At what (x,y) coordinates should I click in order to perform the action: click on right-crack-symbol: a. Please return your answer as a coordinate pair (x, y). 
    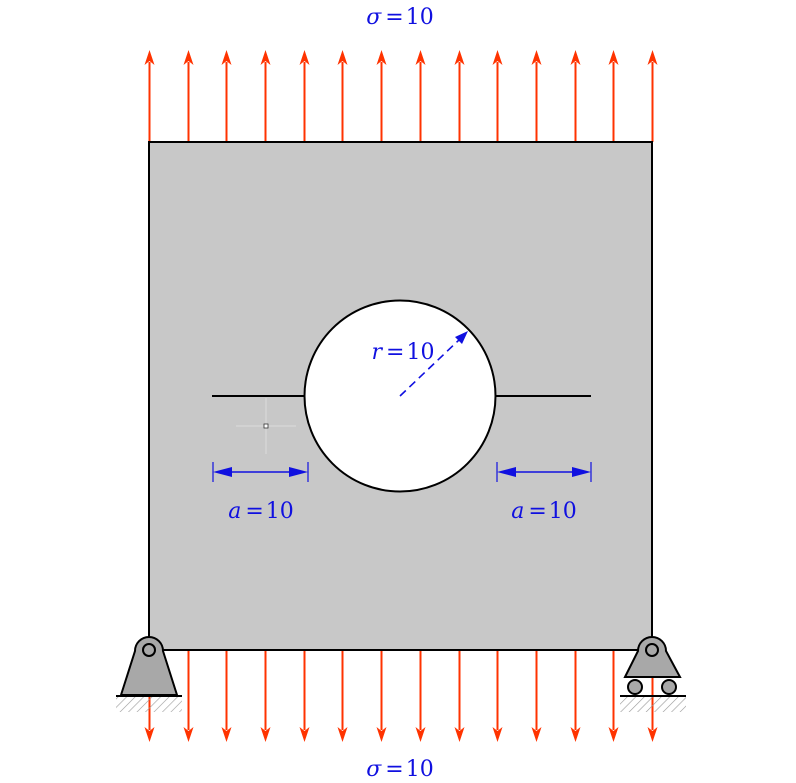
    Looking at the image, I should click on (517, 511).